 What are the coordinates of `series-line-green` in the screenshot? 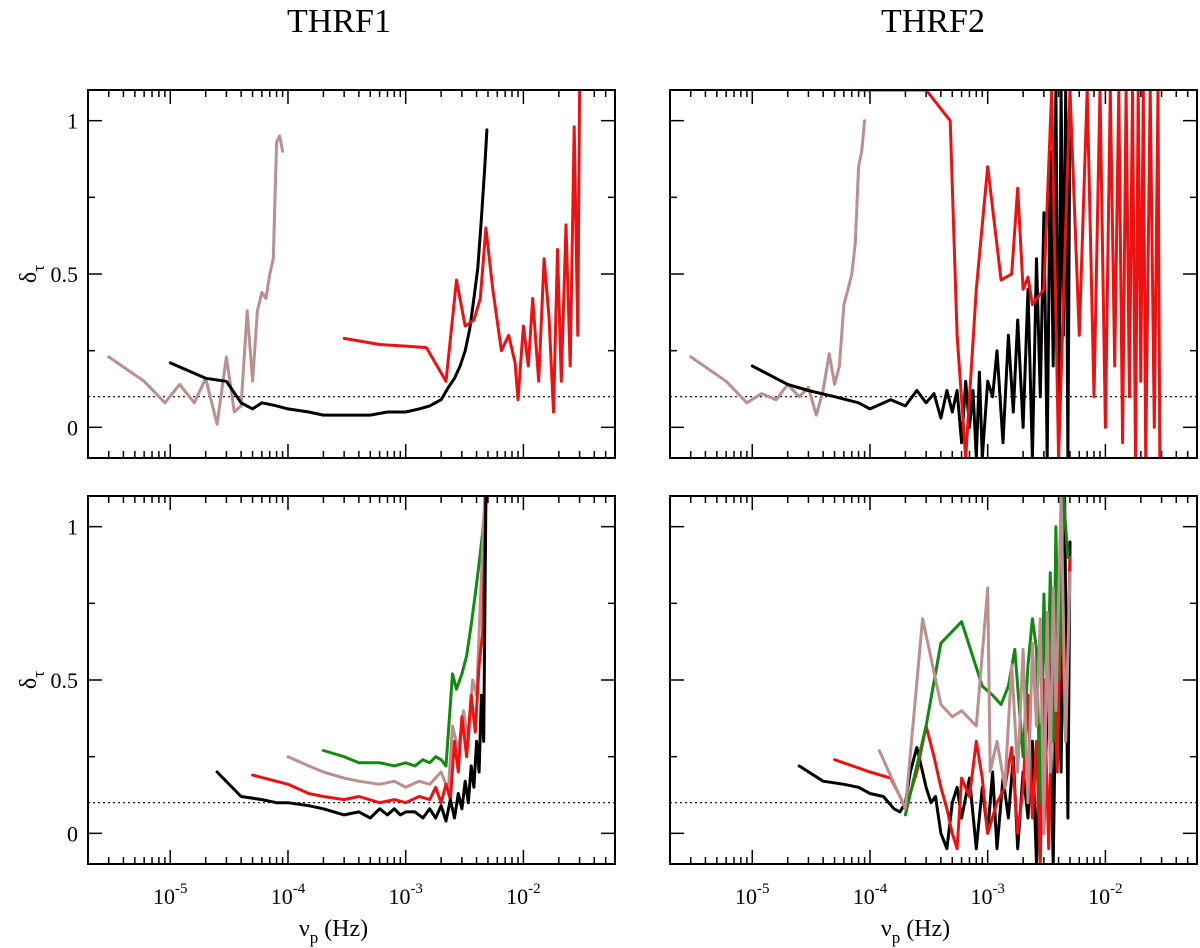 It's located at (404, 632).